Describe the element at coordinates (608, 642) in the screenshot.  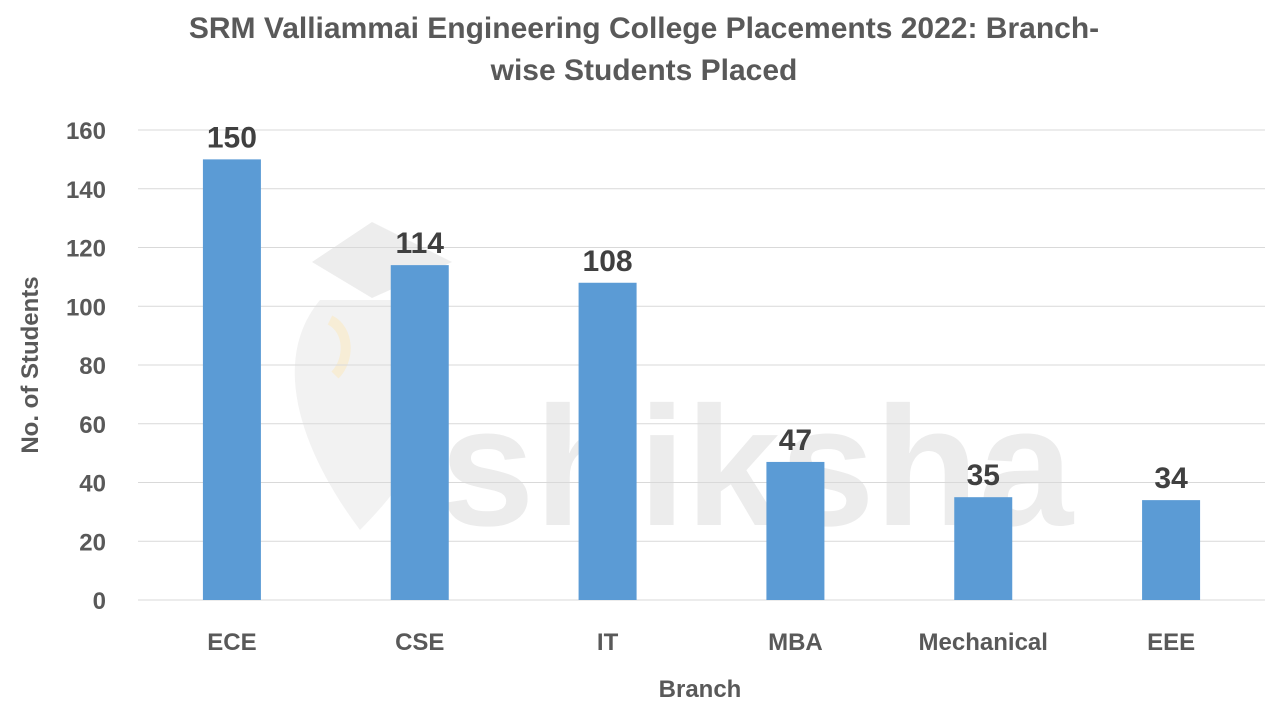
I see `x-tick-label: IT` at that location.